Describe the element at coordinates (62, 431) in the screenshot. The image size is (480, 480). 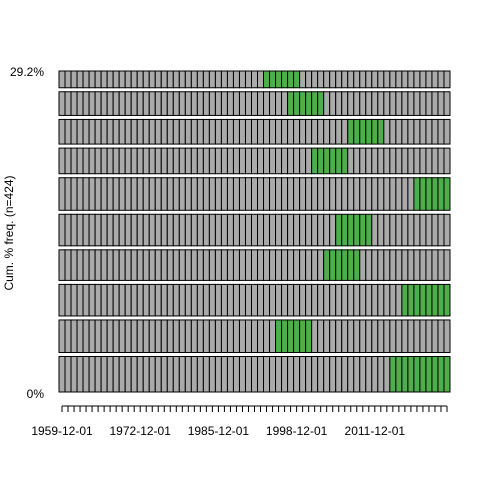
I see `x-tick-label: 1959-12-01` at that location.